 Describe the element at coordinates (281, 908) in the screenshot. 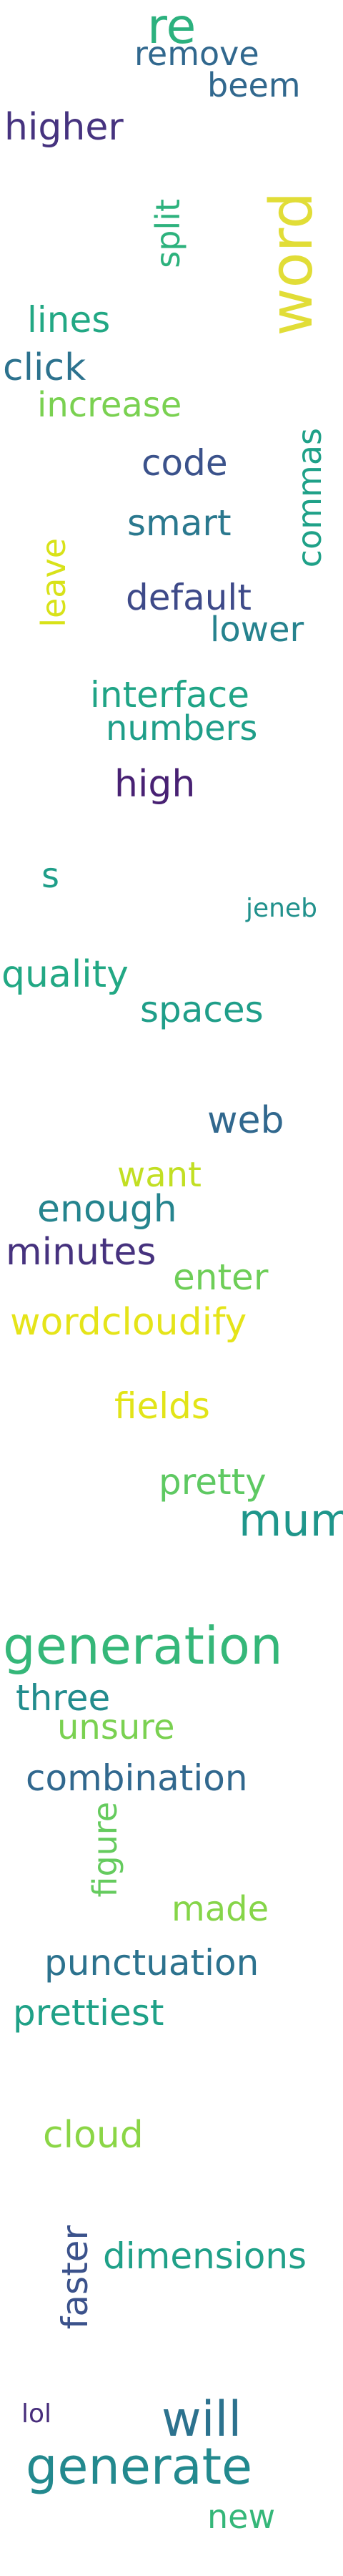

I see `word-jeneb: jeneb` at that location.